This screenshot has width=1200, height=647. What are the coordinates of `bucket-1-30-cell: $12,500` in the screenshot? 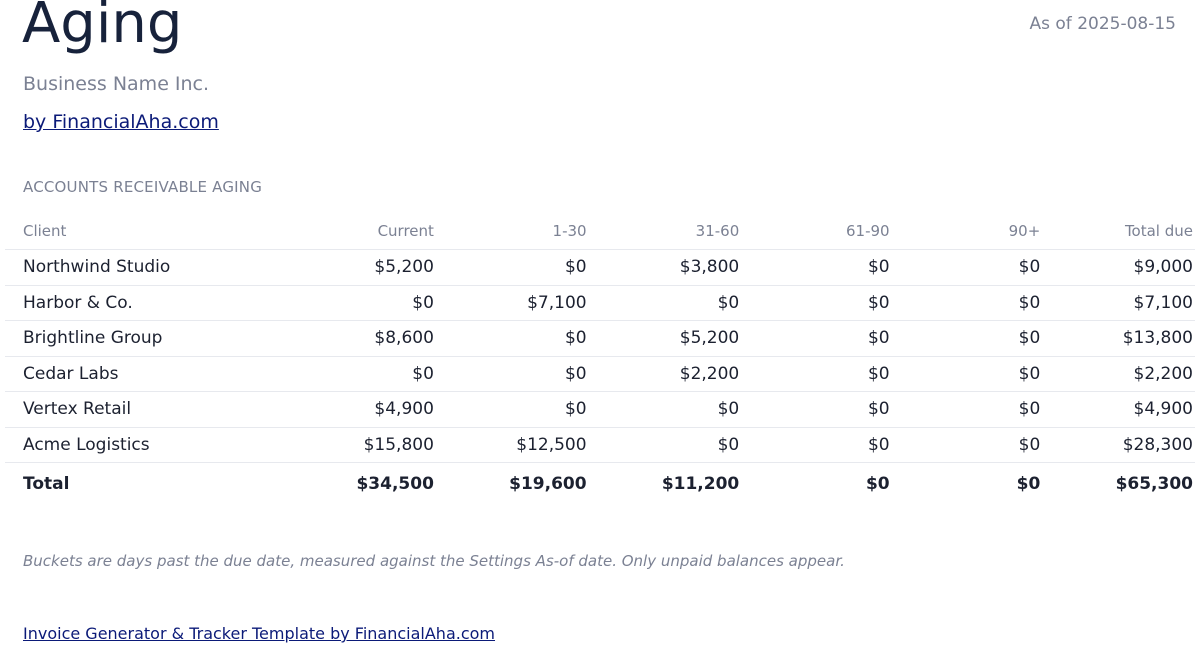 It's located at (512, 445).